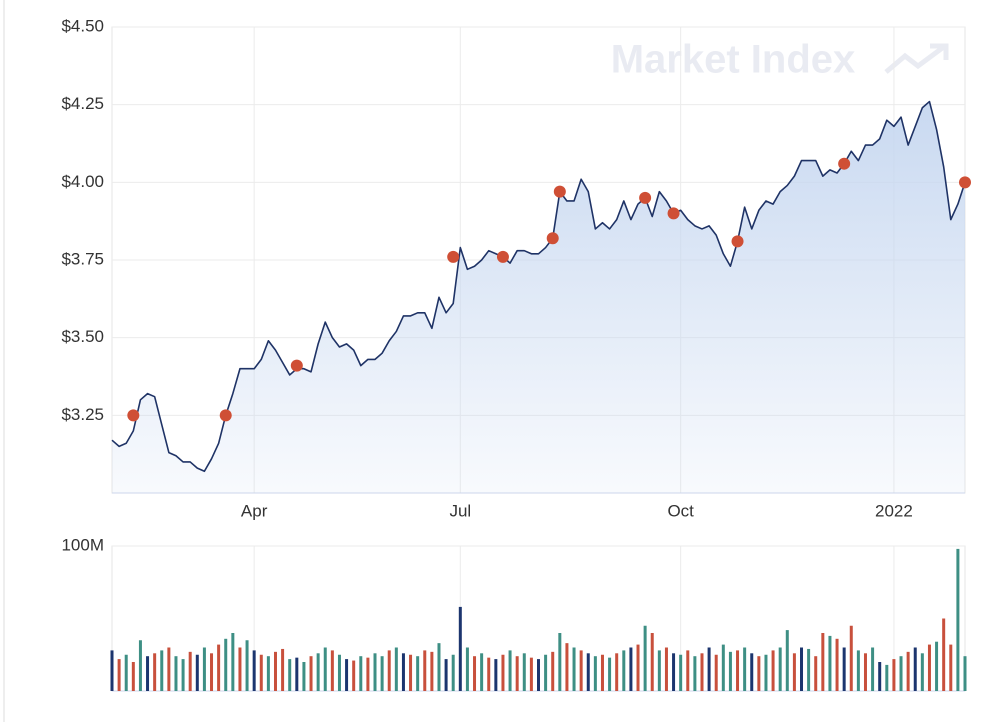 The image size is (1000, 722). I want to click on x-tick-label: Jul, so click(460, 510).